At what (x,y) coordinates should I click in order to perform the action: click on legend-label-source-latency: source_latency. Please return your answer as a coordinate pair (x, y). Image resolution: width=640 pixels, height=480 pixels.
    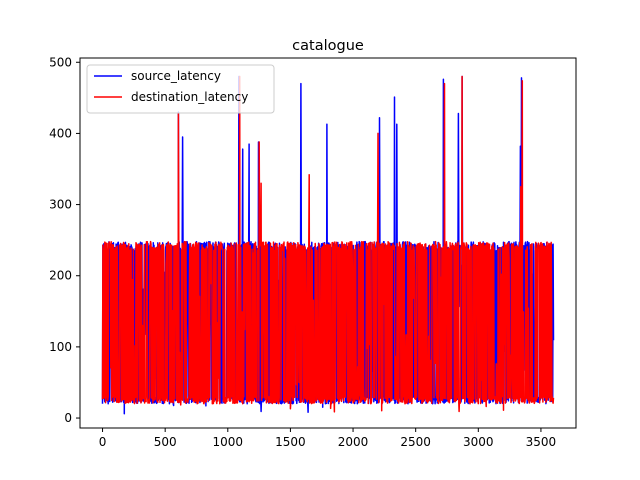
    Looking at the image, I should click on (176, 76).